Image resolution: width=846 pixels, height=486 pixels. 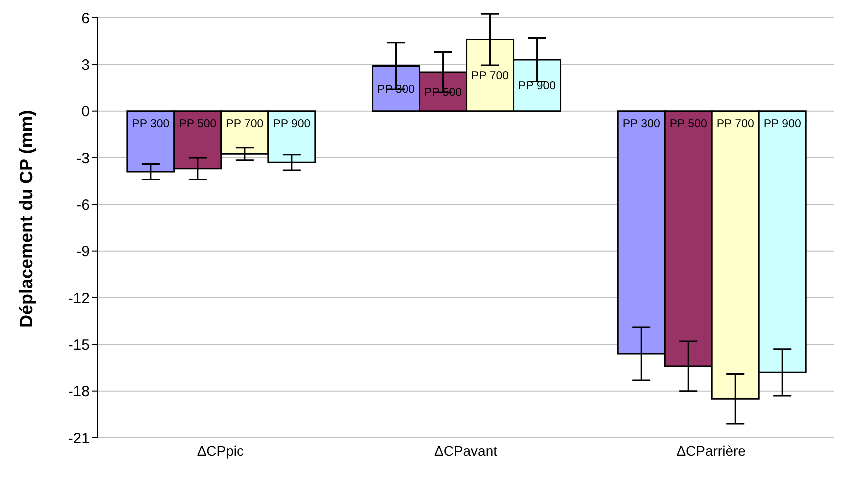 What do you see at coordinates (198, 124) in the screenshot?
I see `series-label: PP 500` at bounding box center [198, 124].